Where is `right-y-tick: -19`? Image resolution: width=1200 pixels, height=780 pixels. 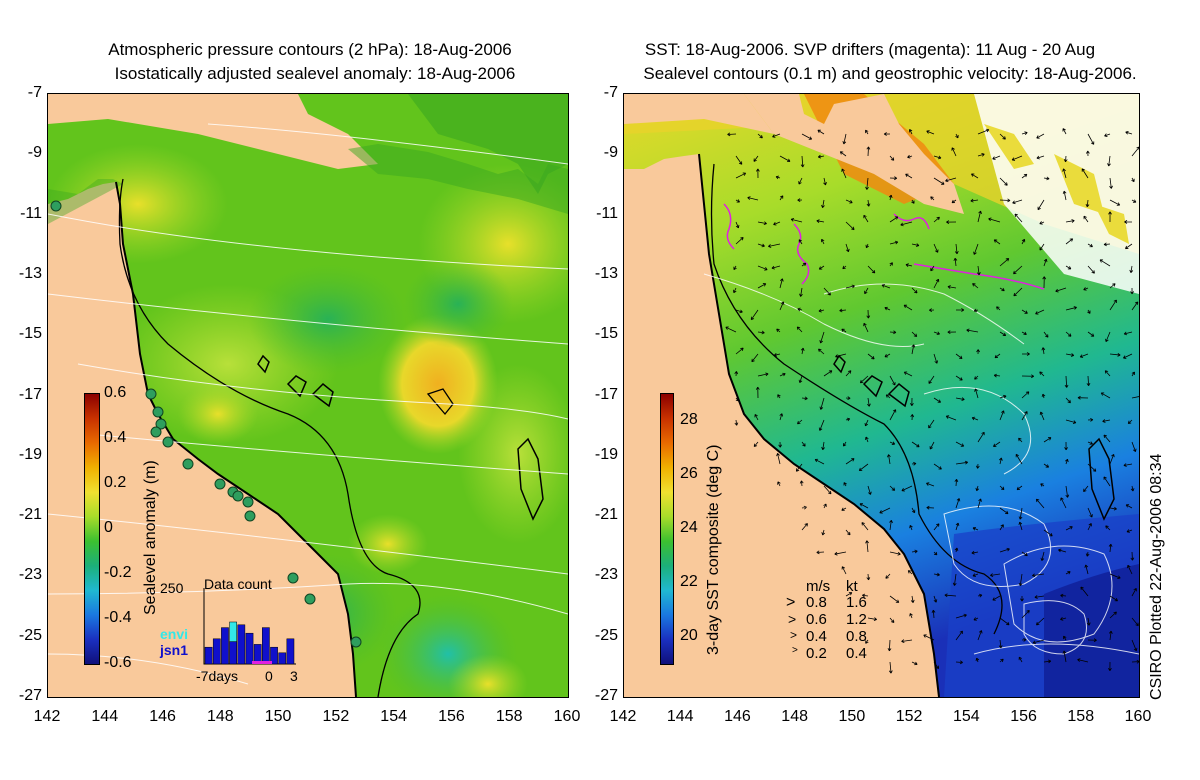
right-y-tick: -19 is located at coordinates (606, 454).